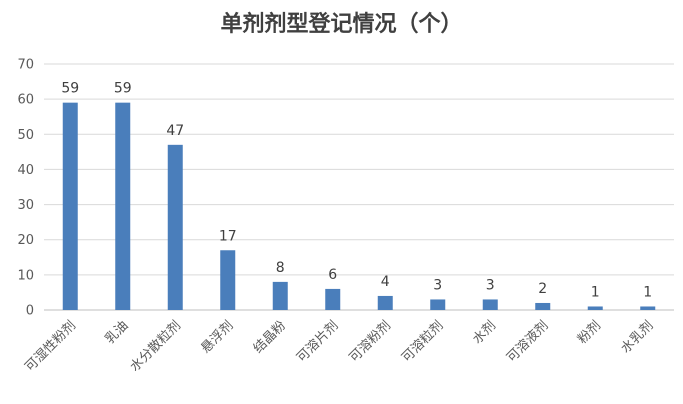  I want to click on y-tick-label: 20, so click(25, 240).